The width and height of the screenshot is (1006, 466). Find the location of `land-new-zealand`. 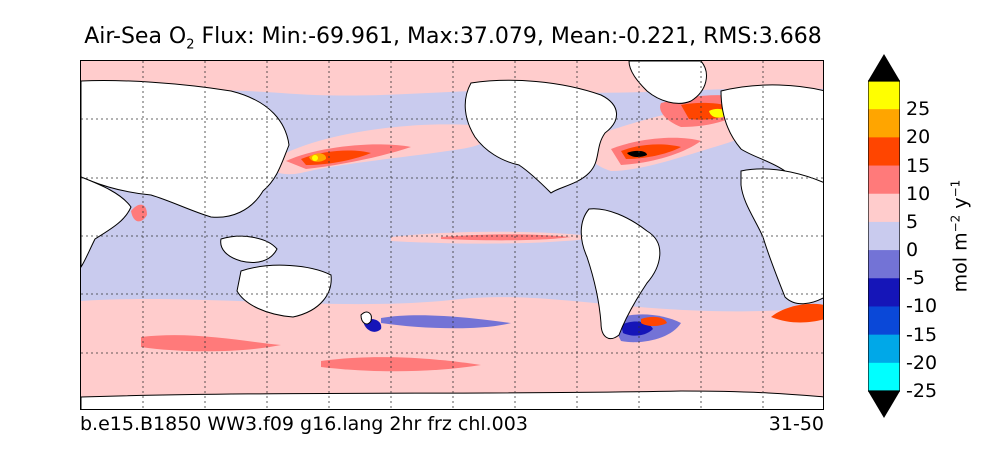

land-new-zealand is located at coordinates (366, 318).